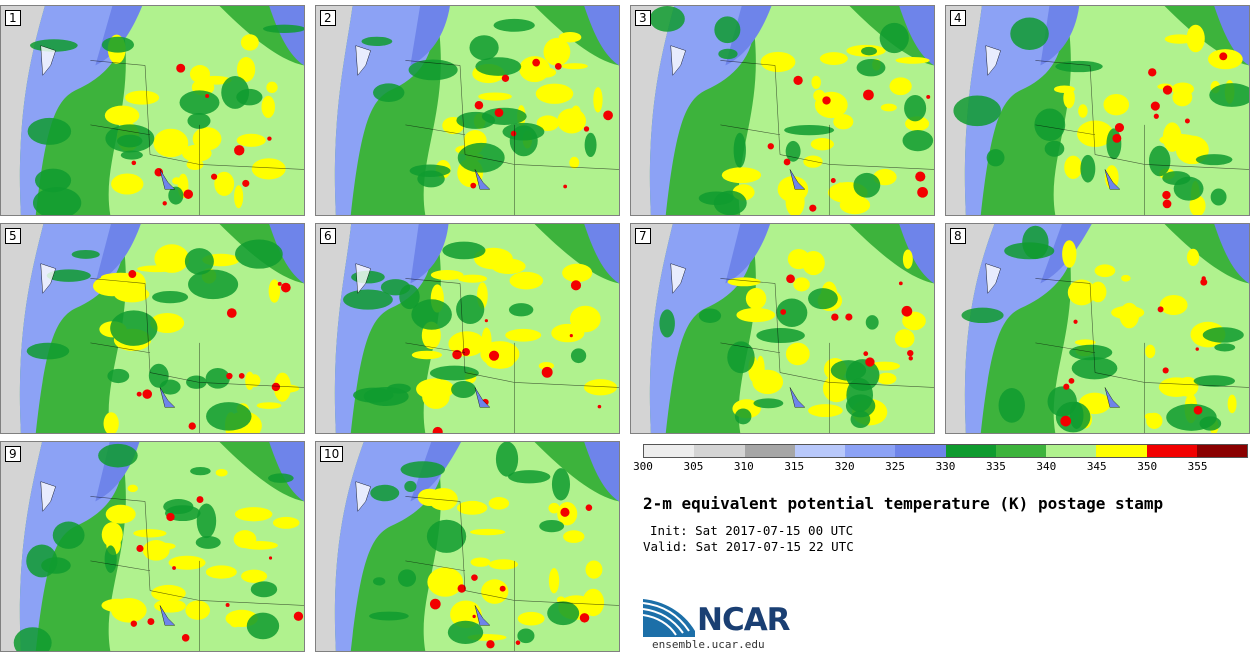 This screenshot has width=1260, height=653. What do you see at coordinates (152, 546) in the screenshot?
I see `postage-stamp-panel: 9` at bounding box center [152, 546].